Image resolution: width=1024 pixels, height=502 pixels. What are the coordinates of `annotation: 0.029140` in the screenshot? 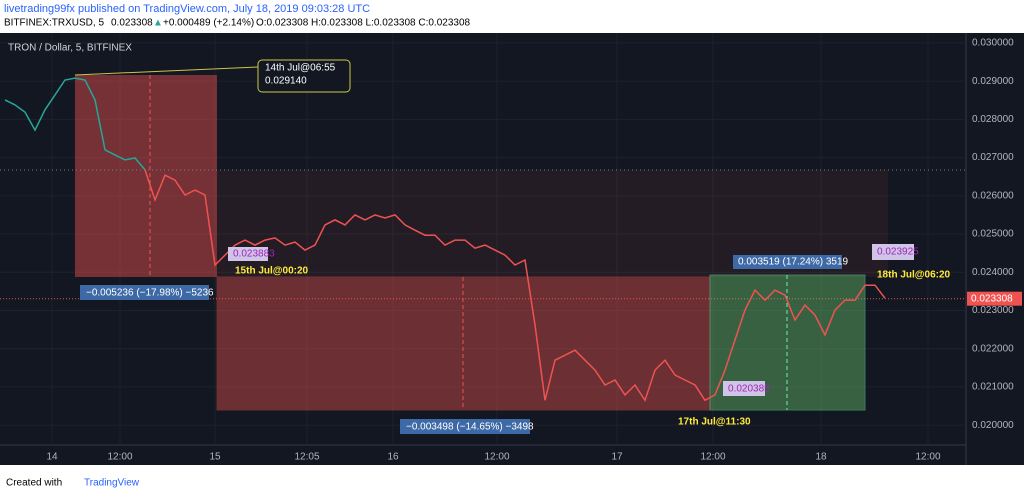 It's located at (286, 81).